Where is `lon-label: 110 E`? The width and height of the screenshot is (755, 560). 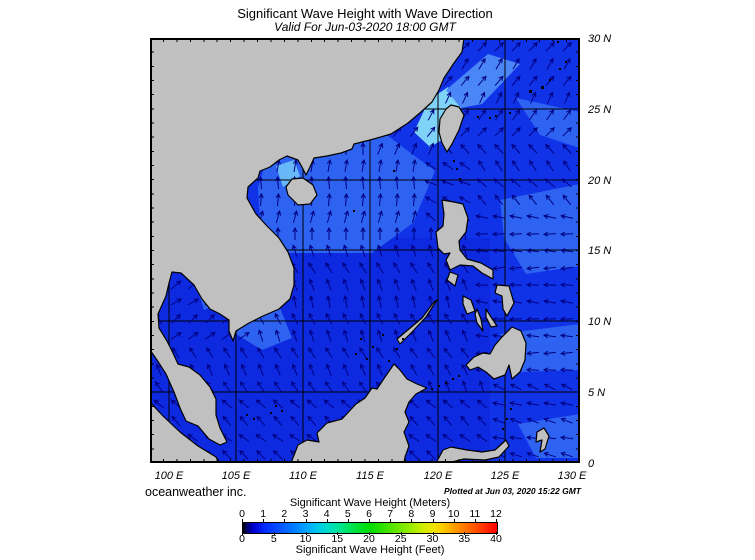 lon-label: 110 E is located at coordinates (303, 476).